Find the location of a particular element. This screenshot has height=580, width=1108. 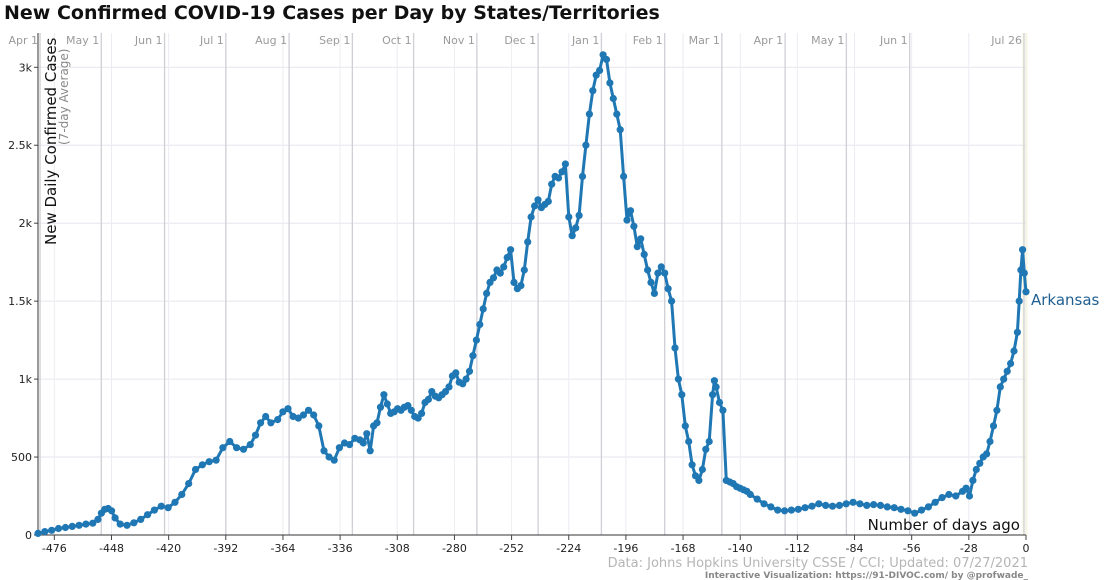

x-tick-label: -196 is located at coordinates (625, 548).